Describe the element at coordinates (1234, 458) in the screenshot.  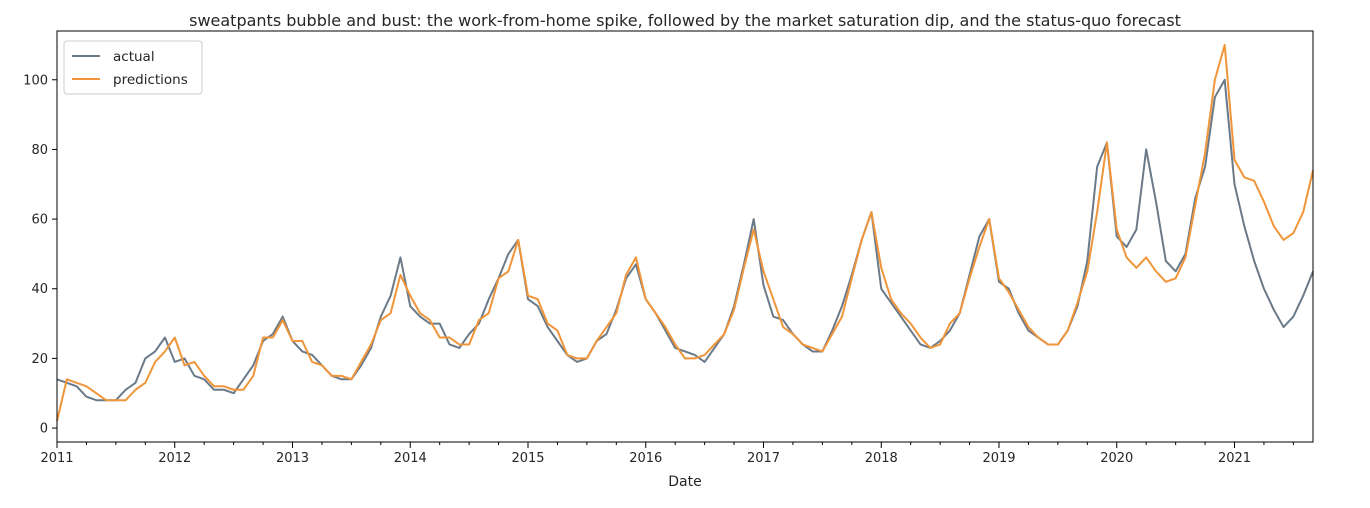
I see `x-tick-label: 2021` at that location.